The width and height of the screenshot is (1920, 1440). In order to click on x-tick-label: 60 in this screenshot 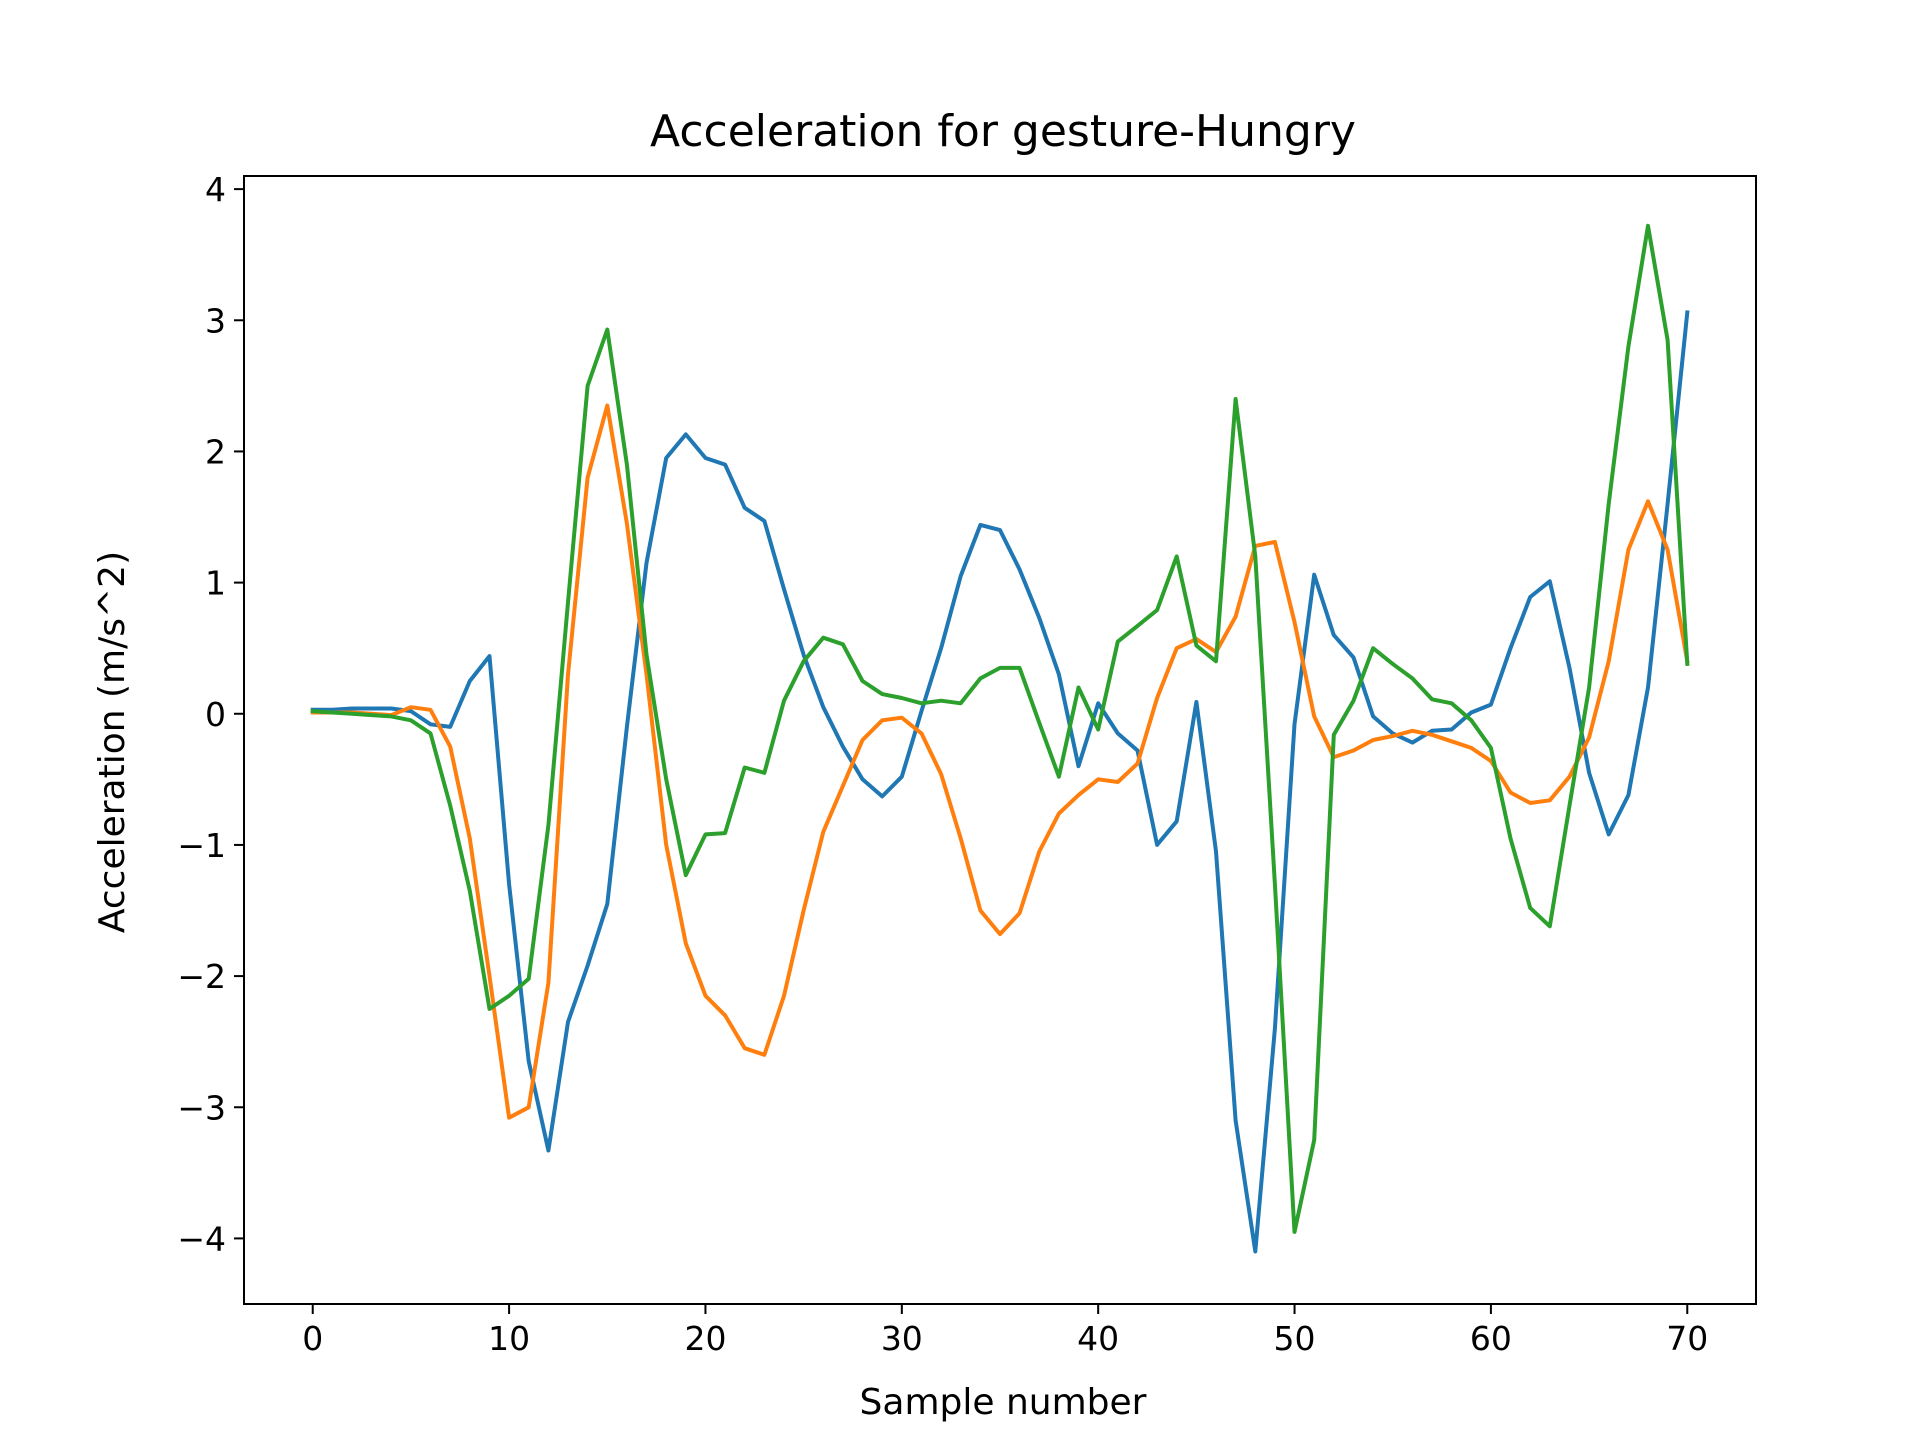, I will do `click(1491, 1338)`.